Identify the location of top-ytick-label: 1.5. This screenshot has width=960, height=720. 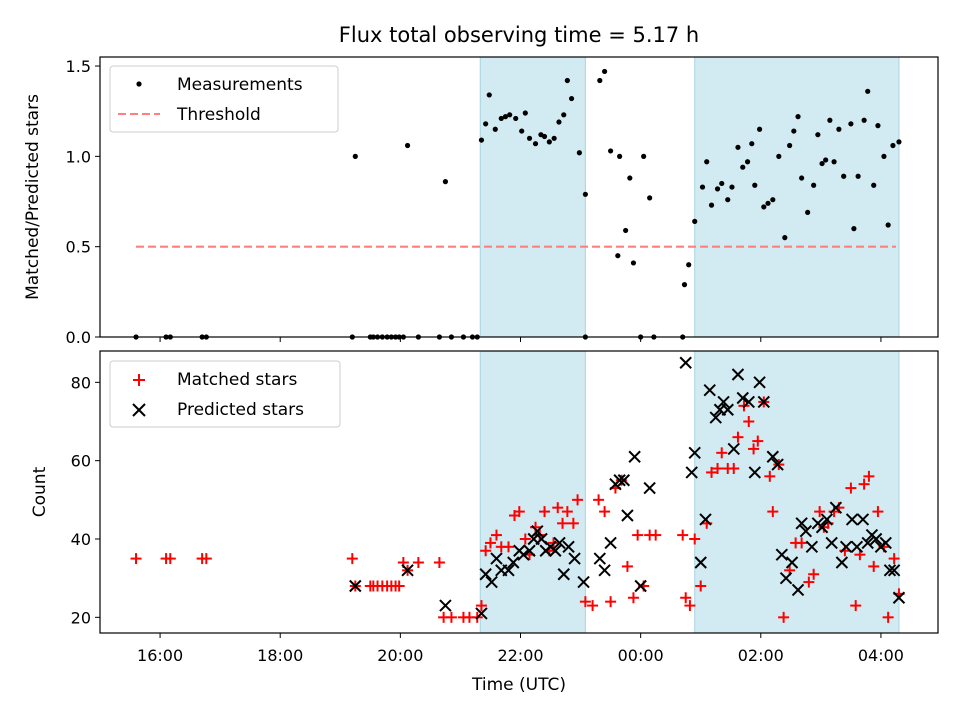
(78, 66).